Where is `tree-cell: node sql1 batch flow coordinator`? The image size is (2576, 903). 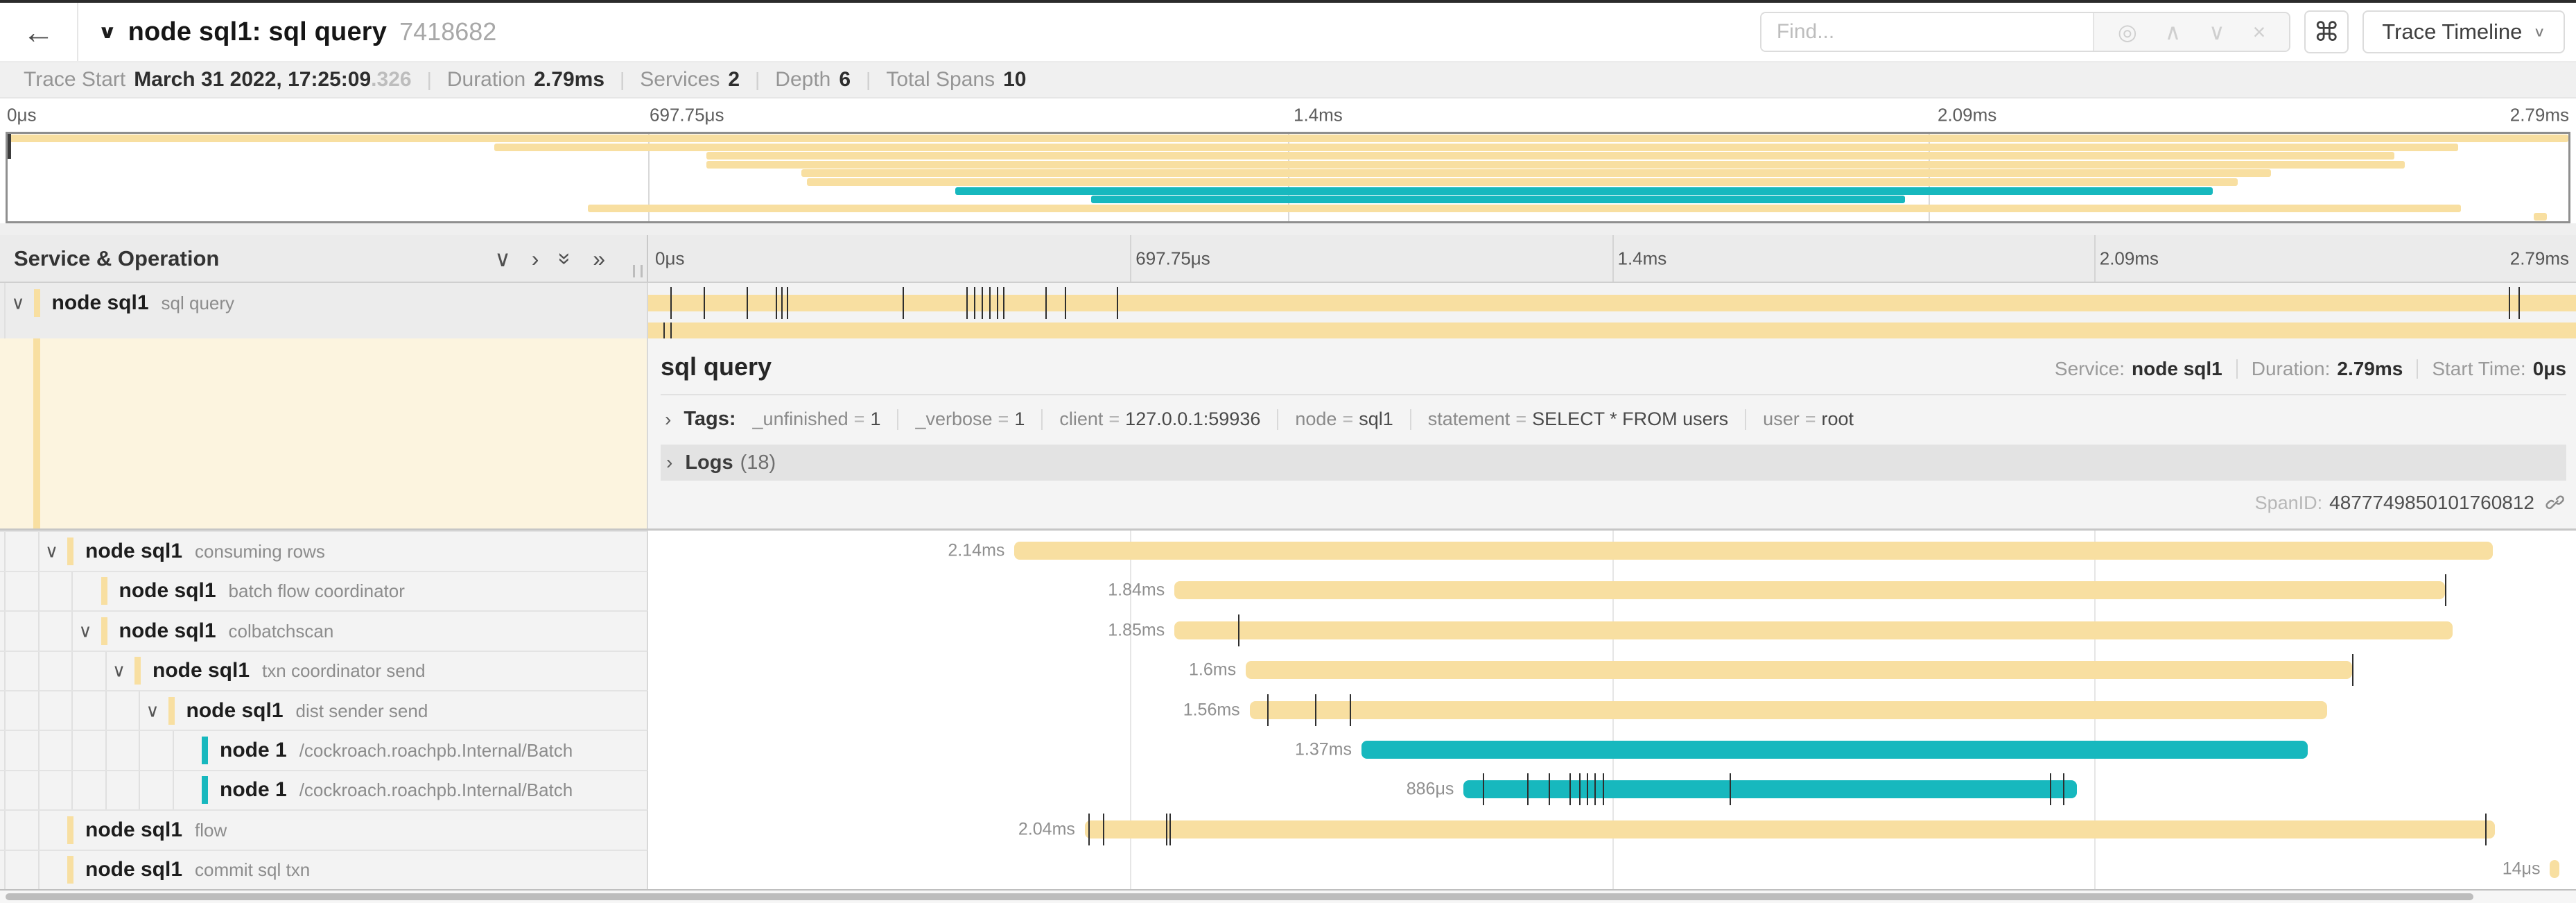
tree-cell: node sql1 batch flow coordinator is located at coordinates (324, 590).